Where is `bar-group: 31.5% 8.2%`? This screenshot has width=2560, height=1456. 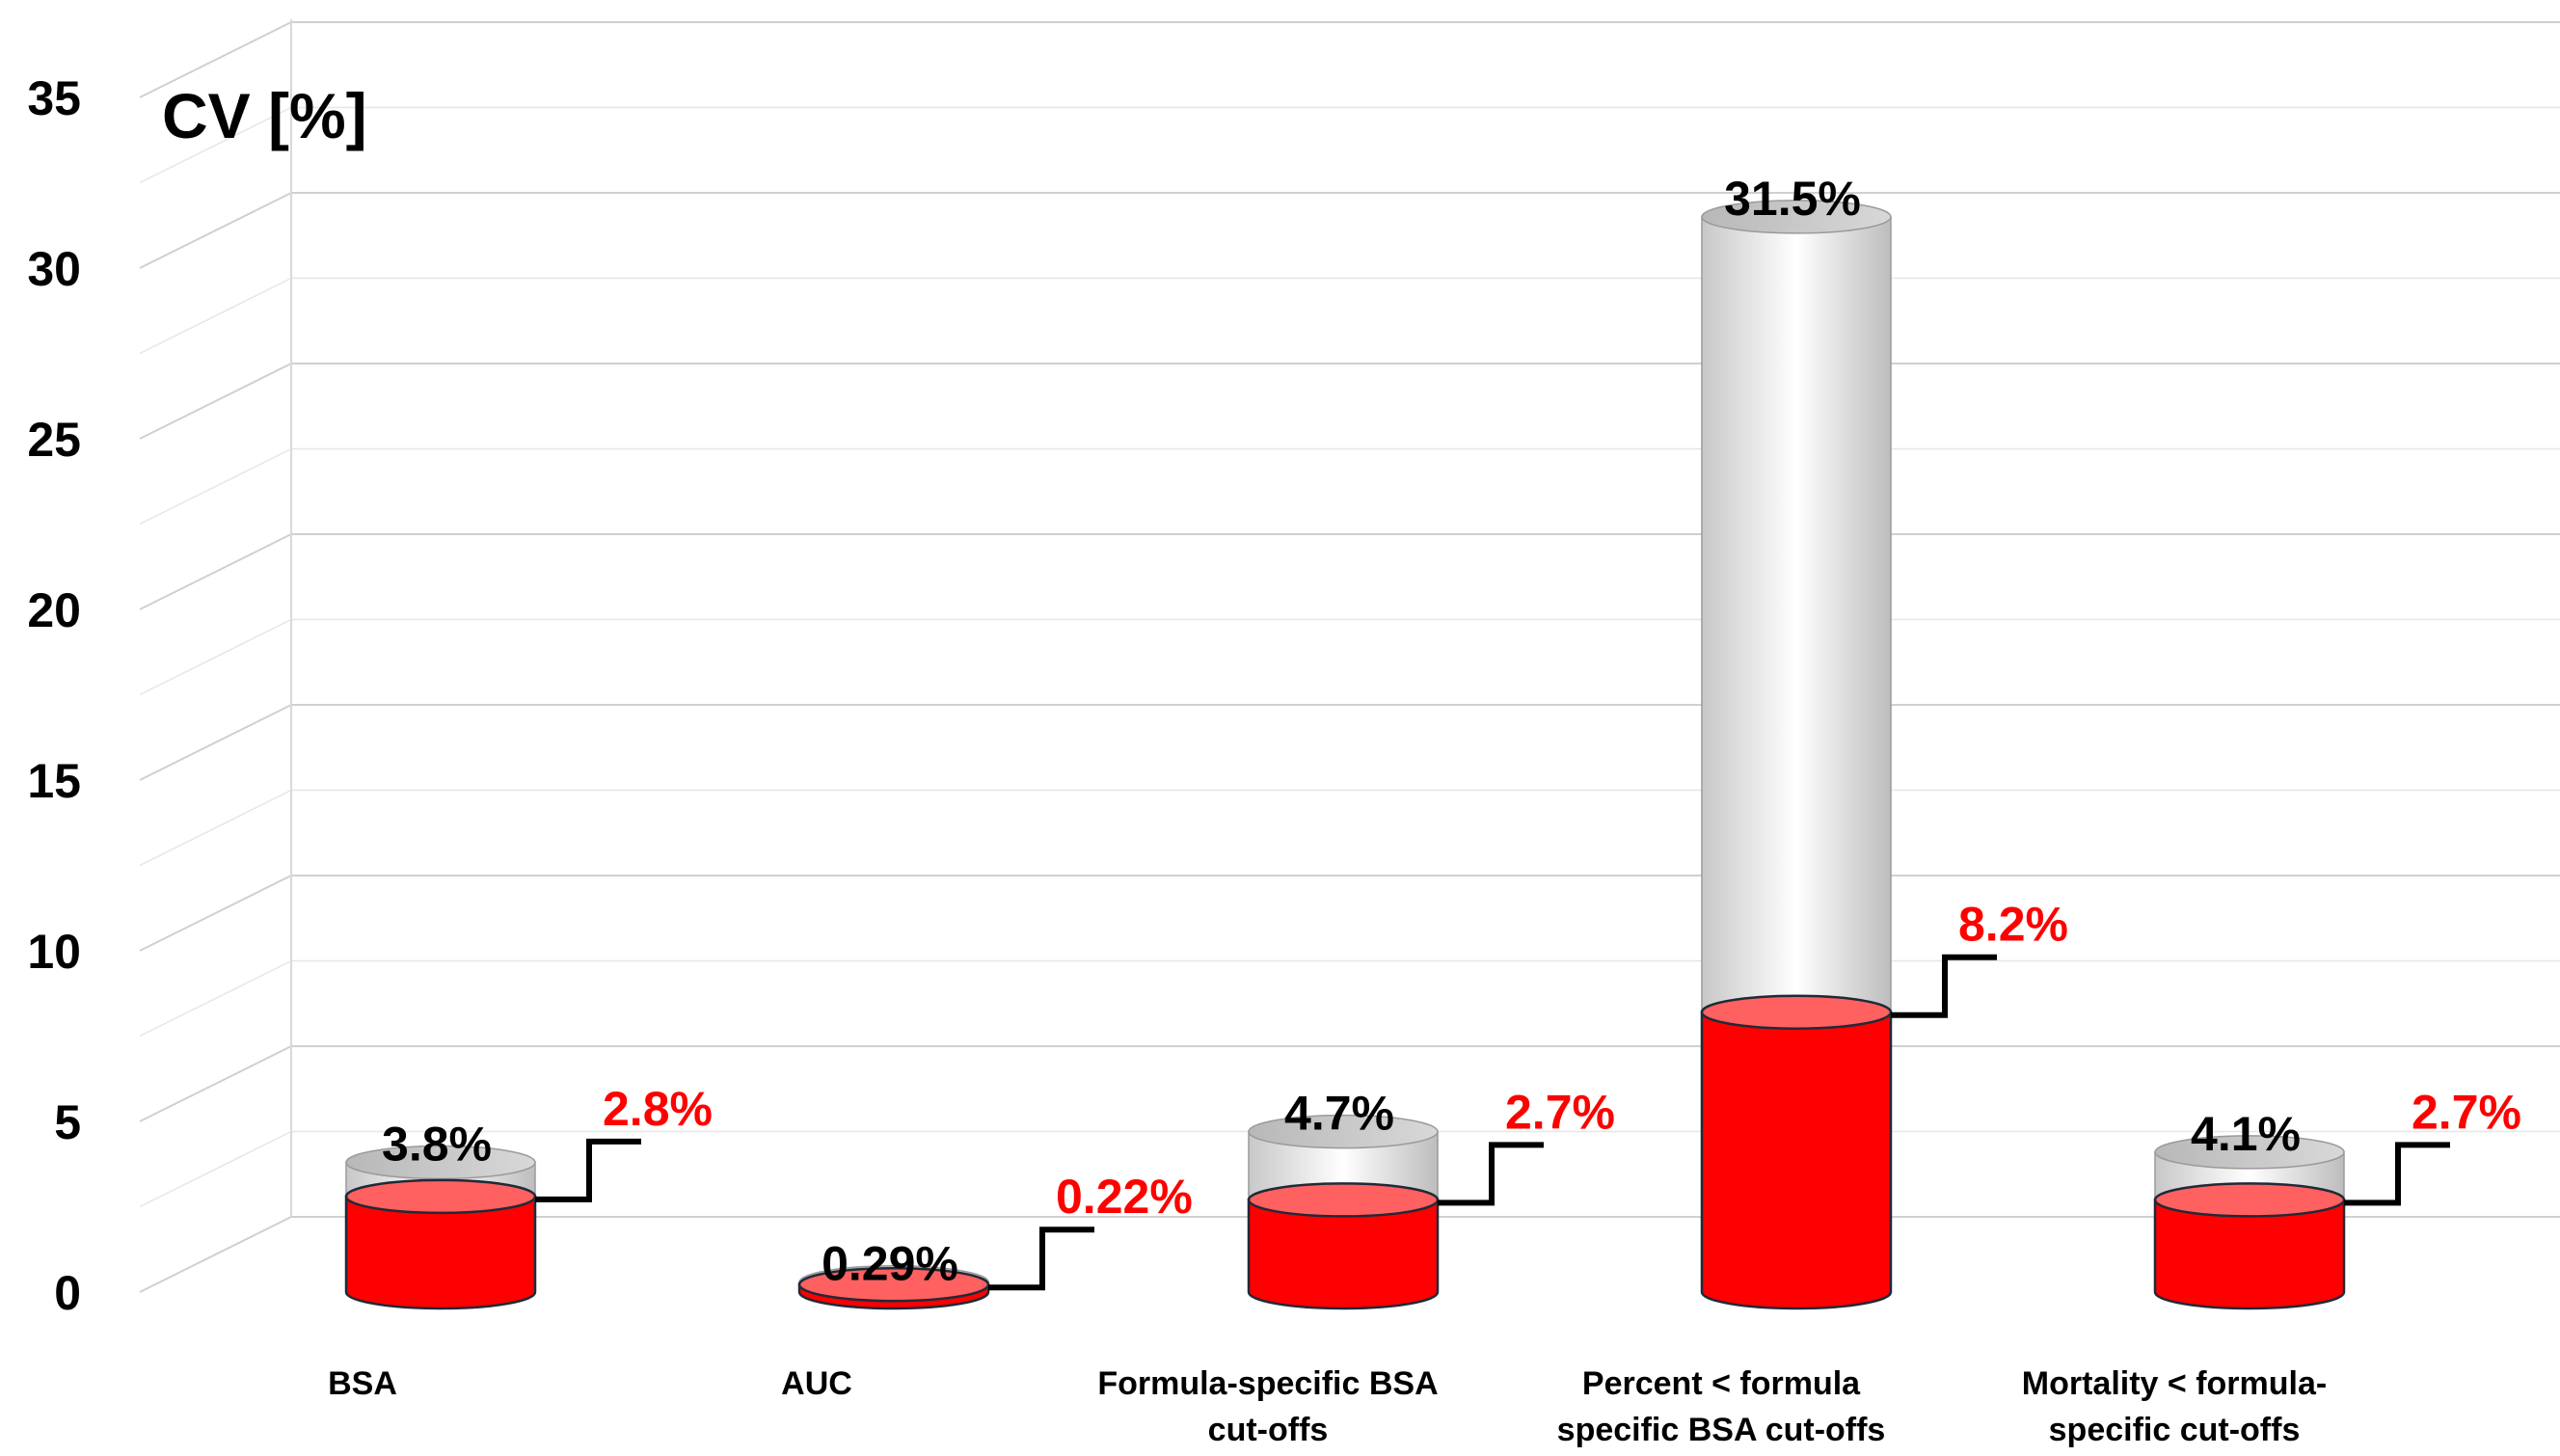
bar-group: 31.5% 8.2% is located at coordinates (1884, 741).